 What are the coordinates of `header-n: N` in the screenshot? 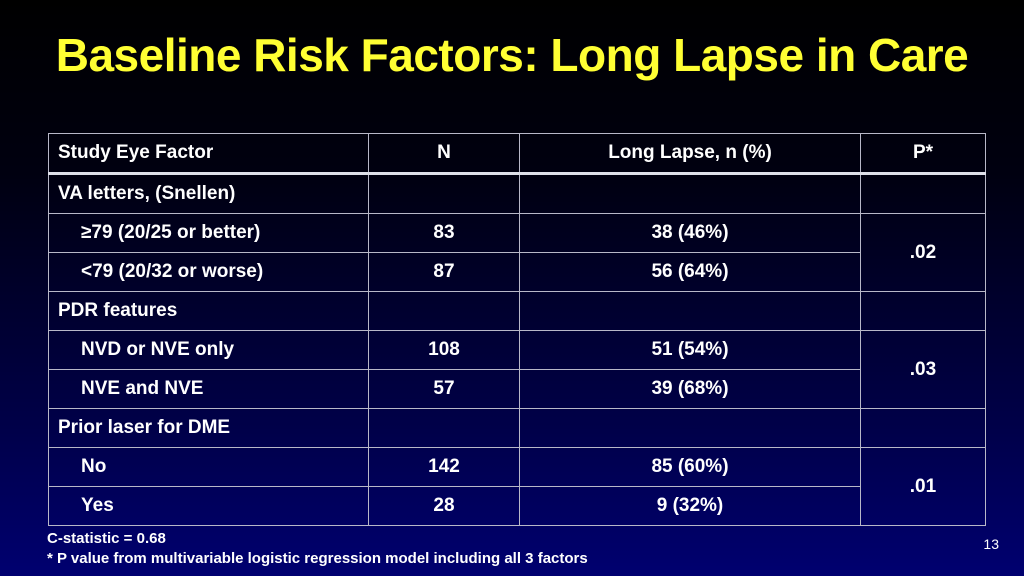 It's located at (444, 154).